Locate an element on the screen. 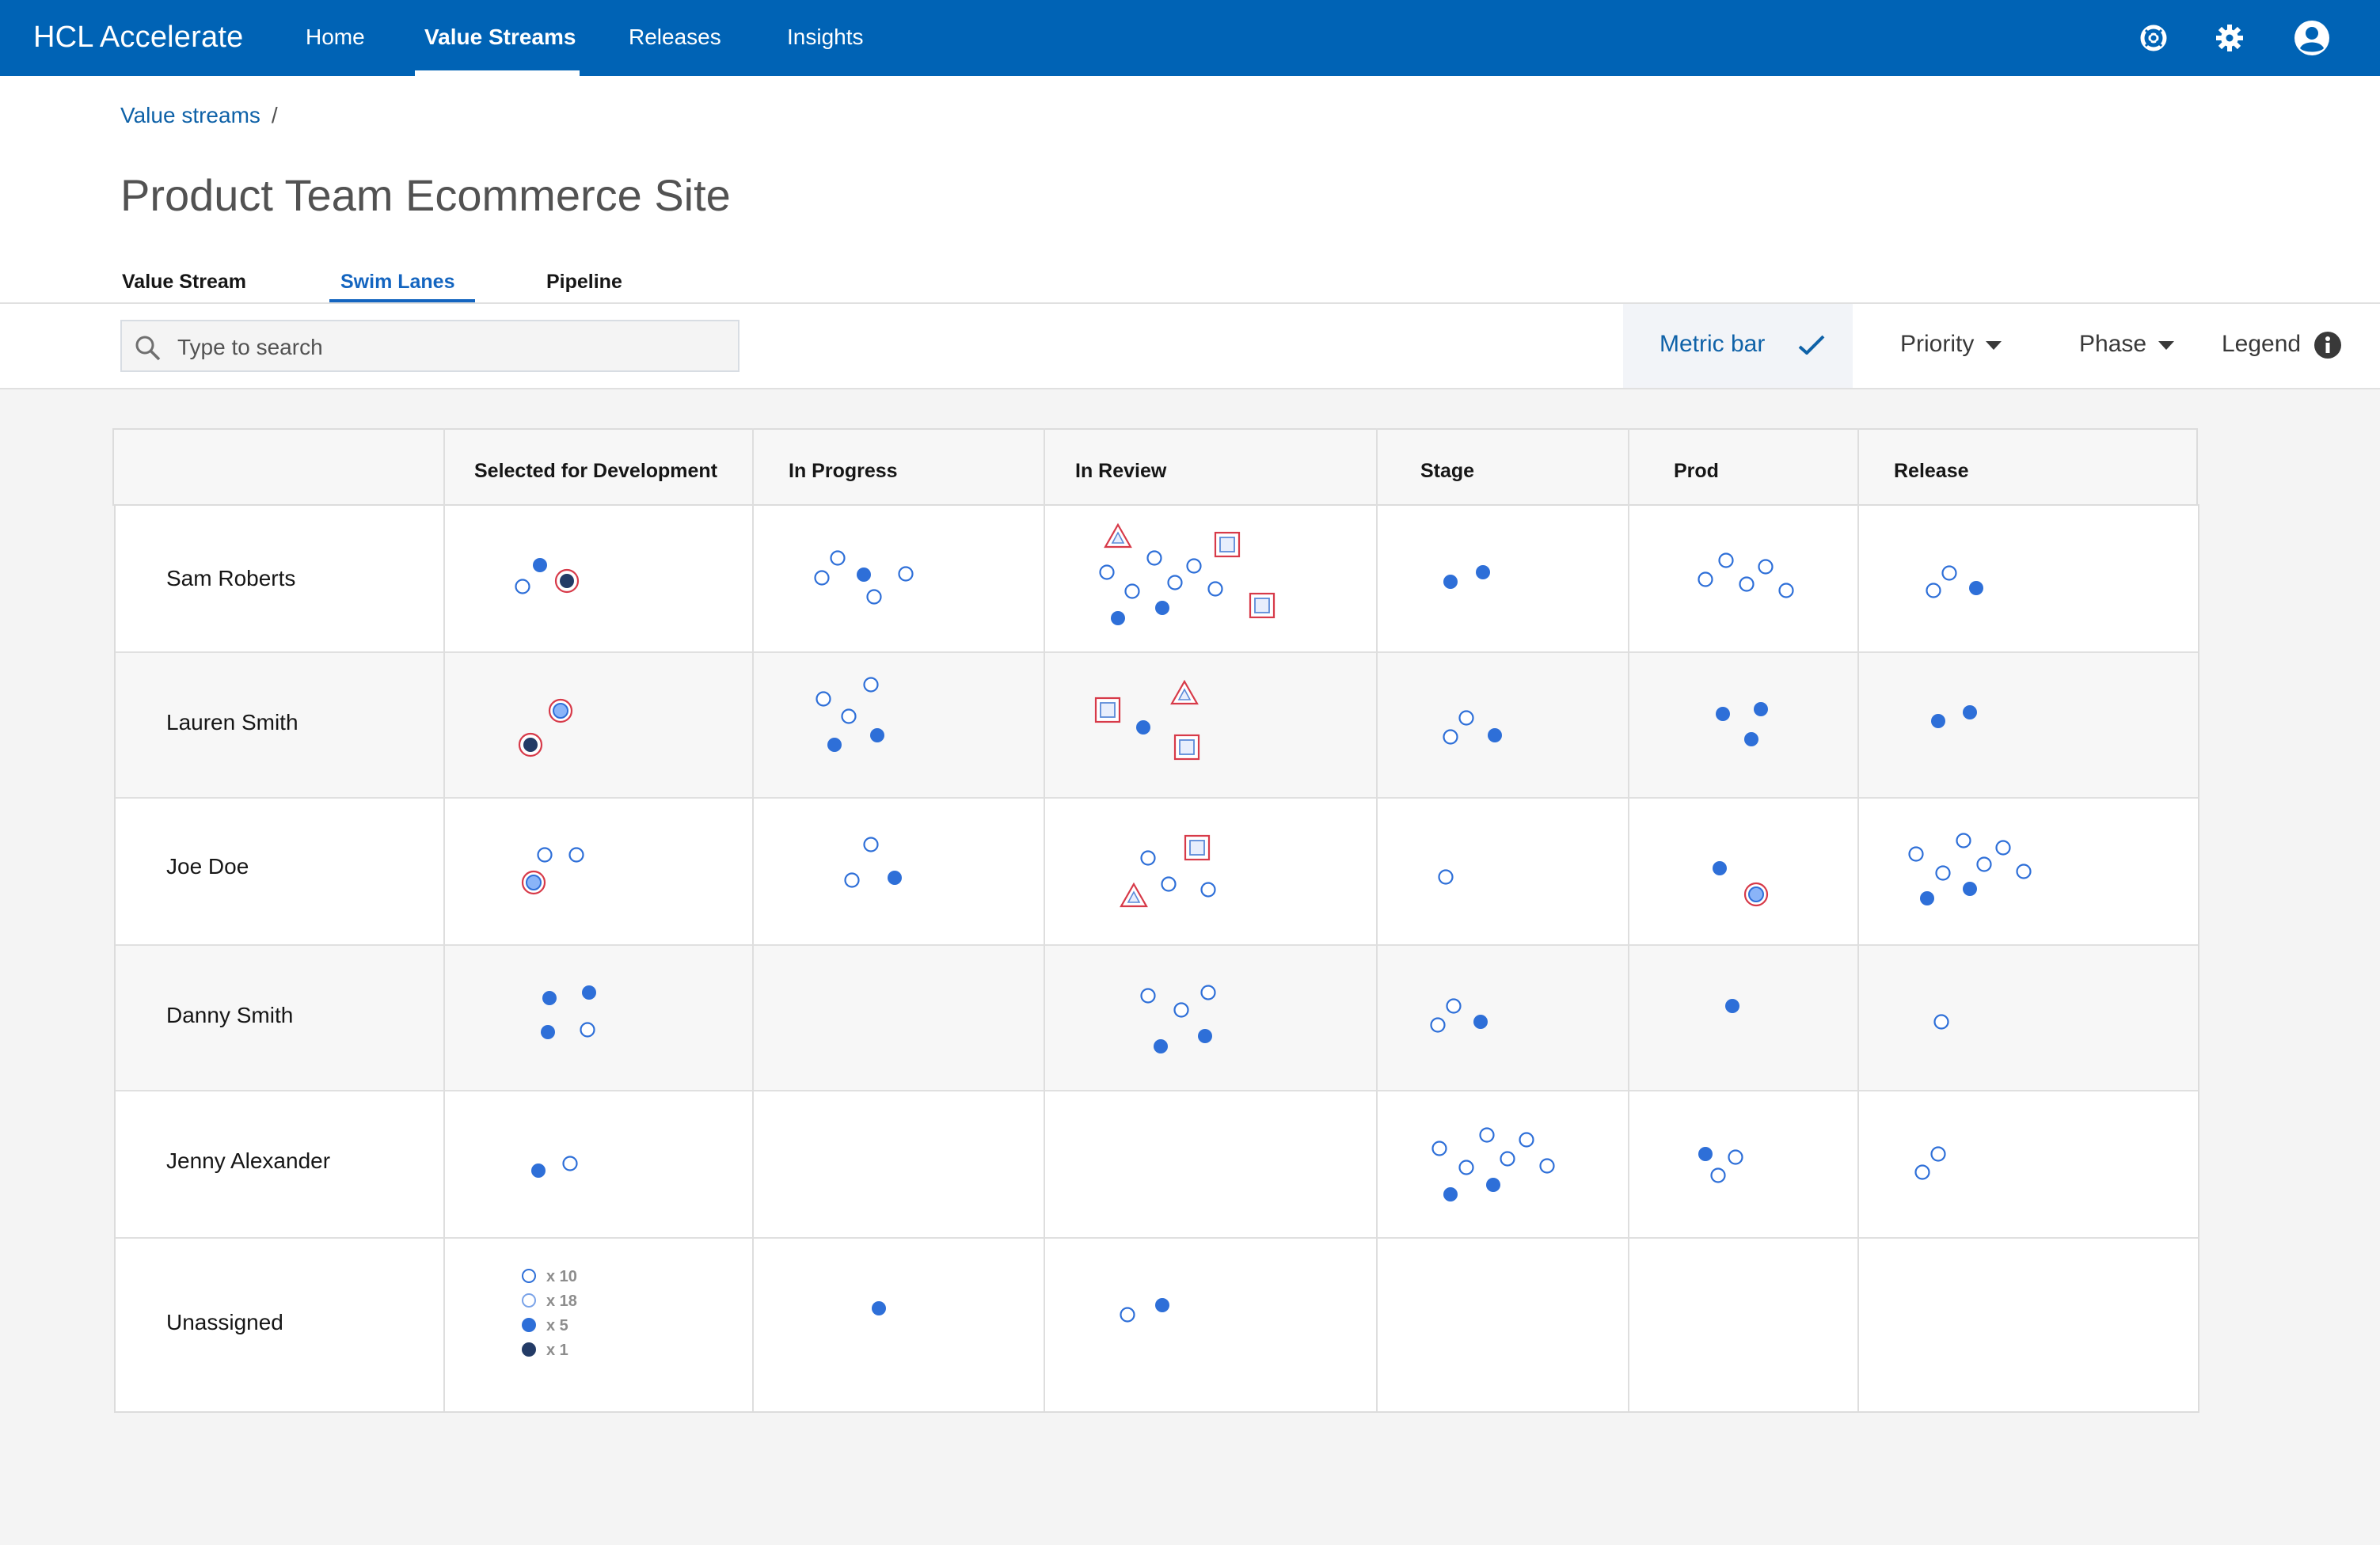 The image size is (2380, 1545). marker-group-jenny-alexander is located at coordinates (1238, 1164).